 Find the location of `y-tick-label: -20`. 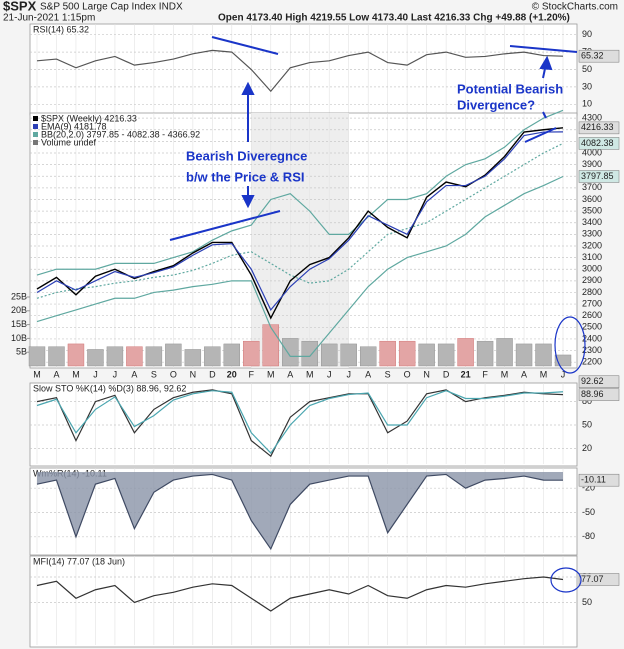

y-tick-label: -20 is located at coordinates (588, 488).